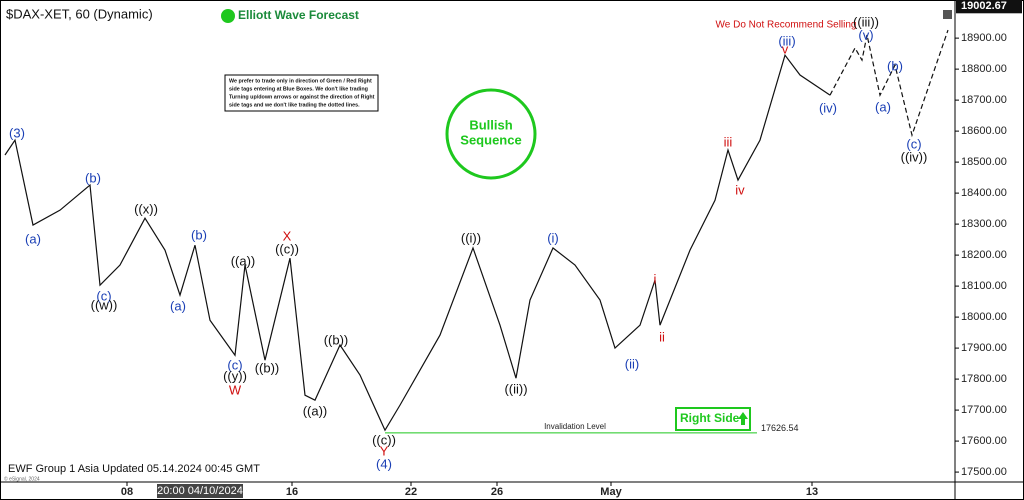  What do you see at coordinates (984, 193) in the screenshot?
I see `y-tick-label: 18400.00` at bounding box center [984, 193].